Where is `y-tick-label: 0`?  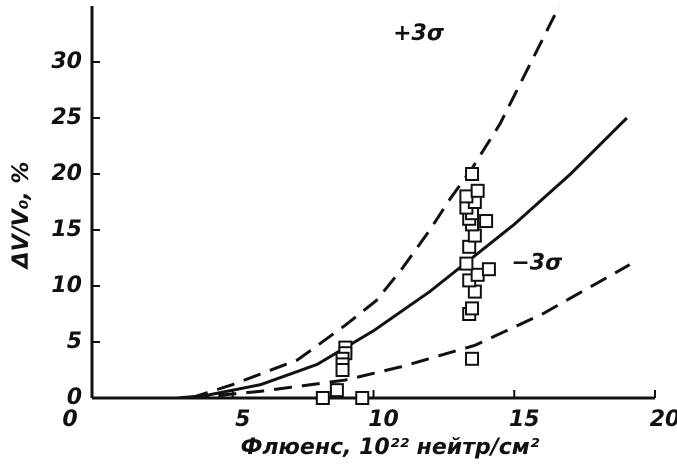
y-tick-label: 0 is located at coordinates (74, 397).